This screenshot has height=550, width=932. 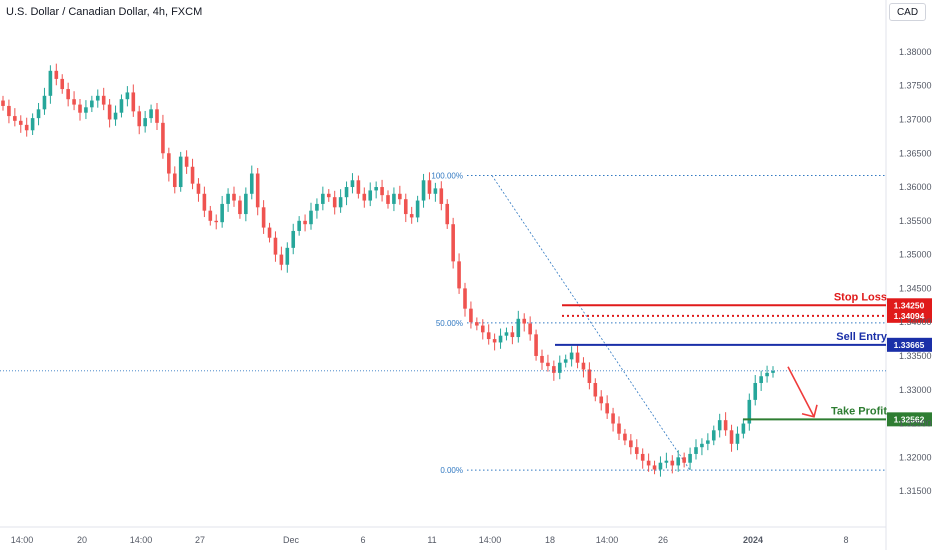 I want to click on y-tick-label: 1.33500, so click(x=915, y=356).